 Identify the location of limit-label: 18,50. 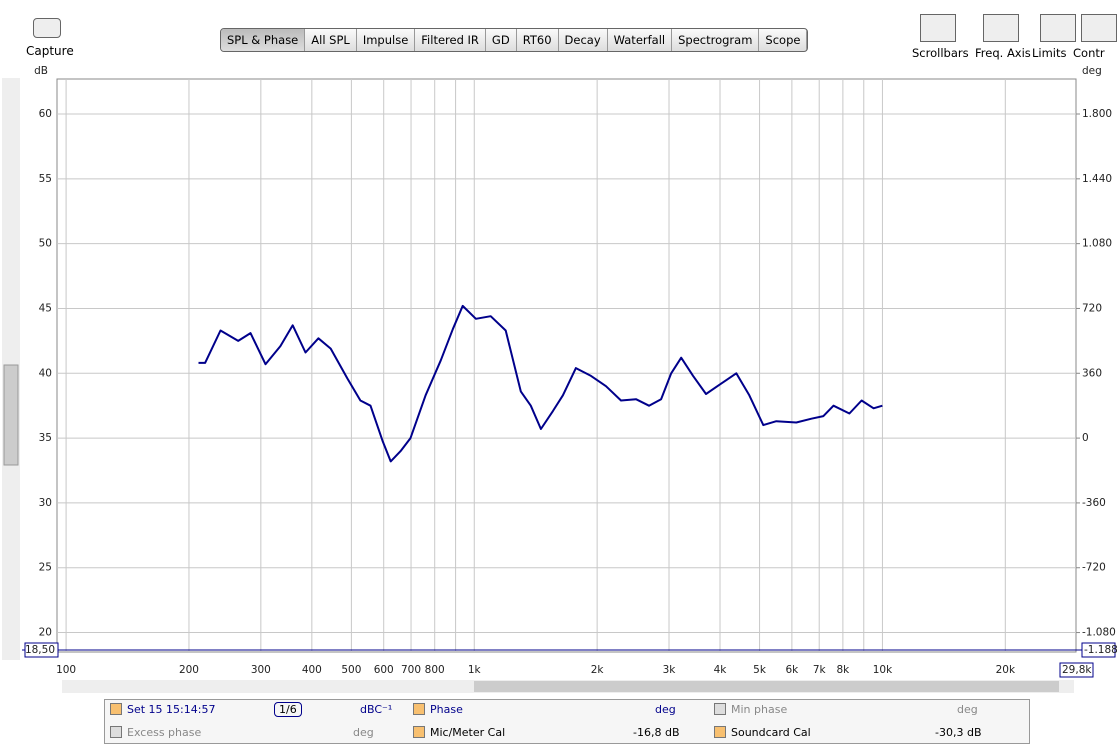
(40, 650).